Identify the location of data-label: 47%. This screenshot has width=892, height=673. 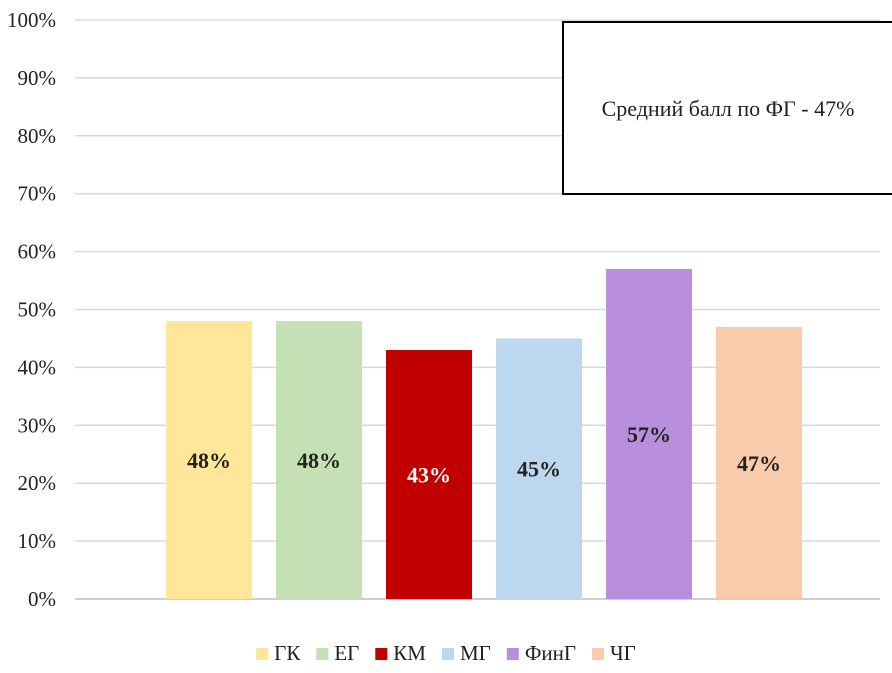
(759, 463).